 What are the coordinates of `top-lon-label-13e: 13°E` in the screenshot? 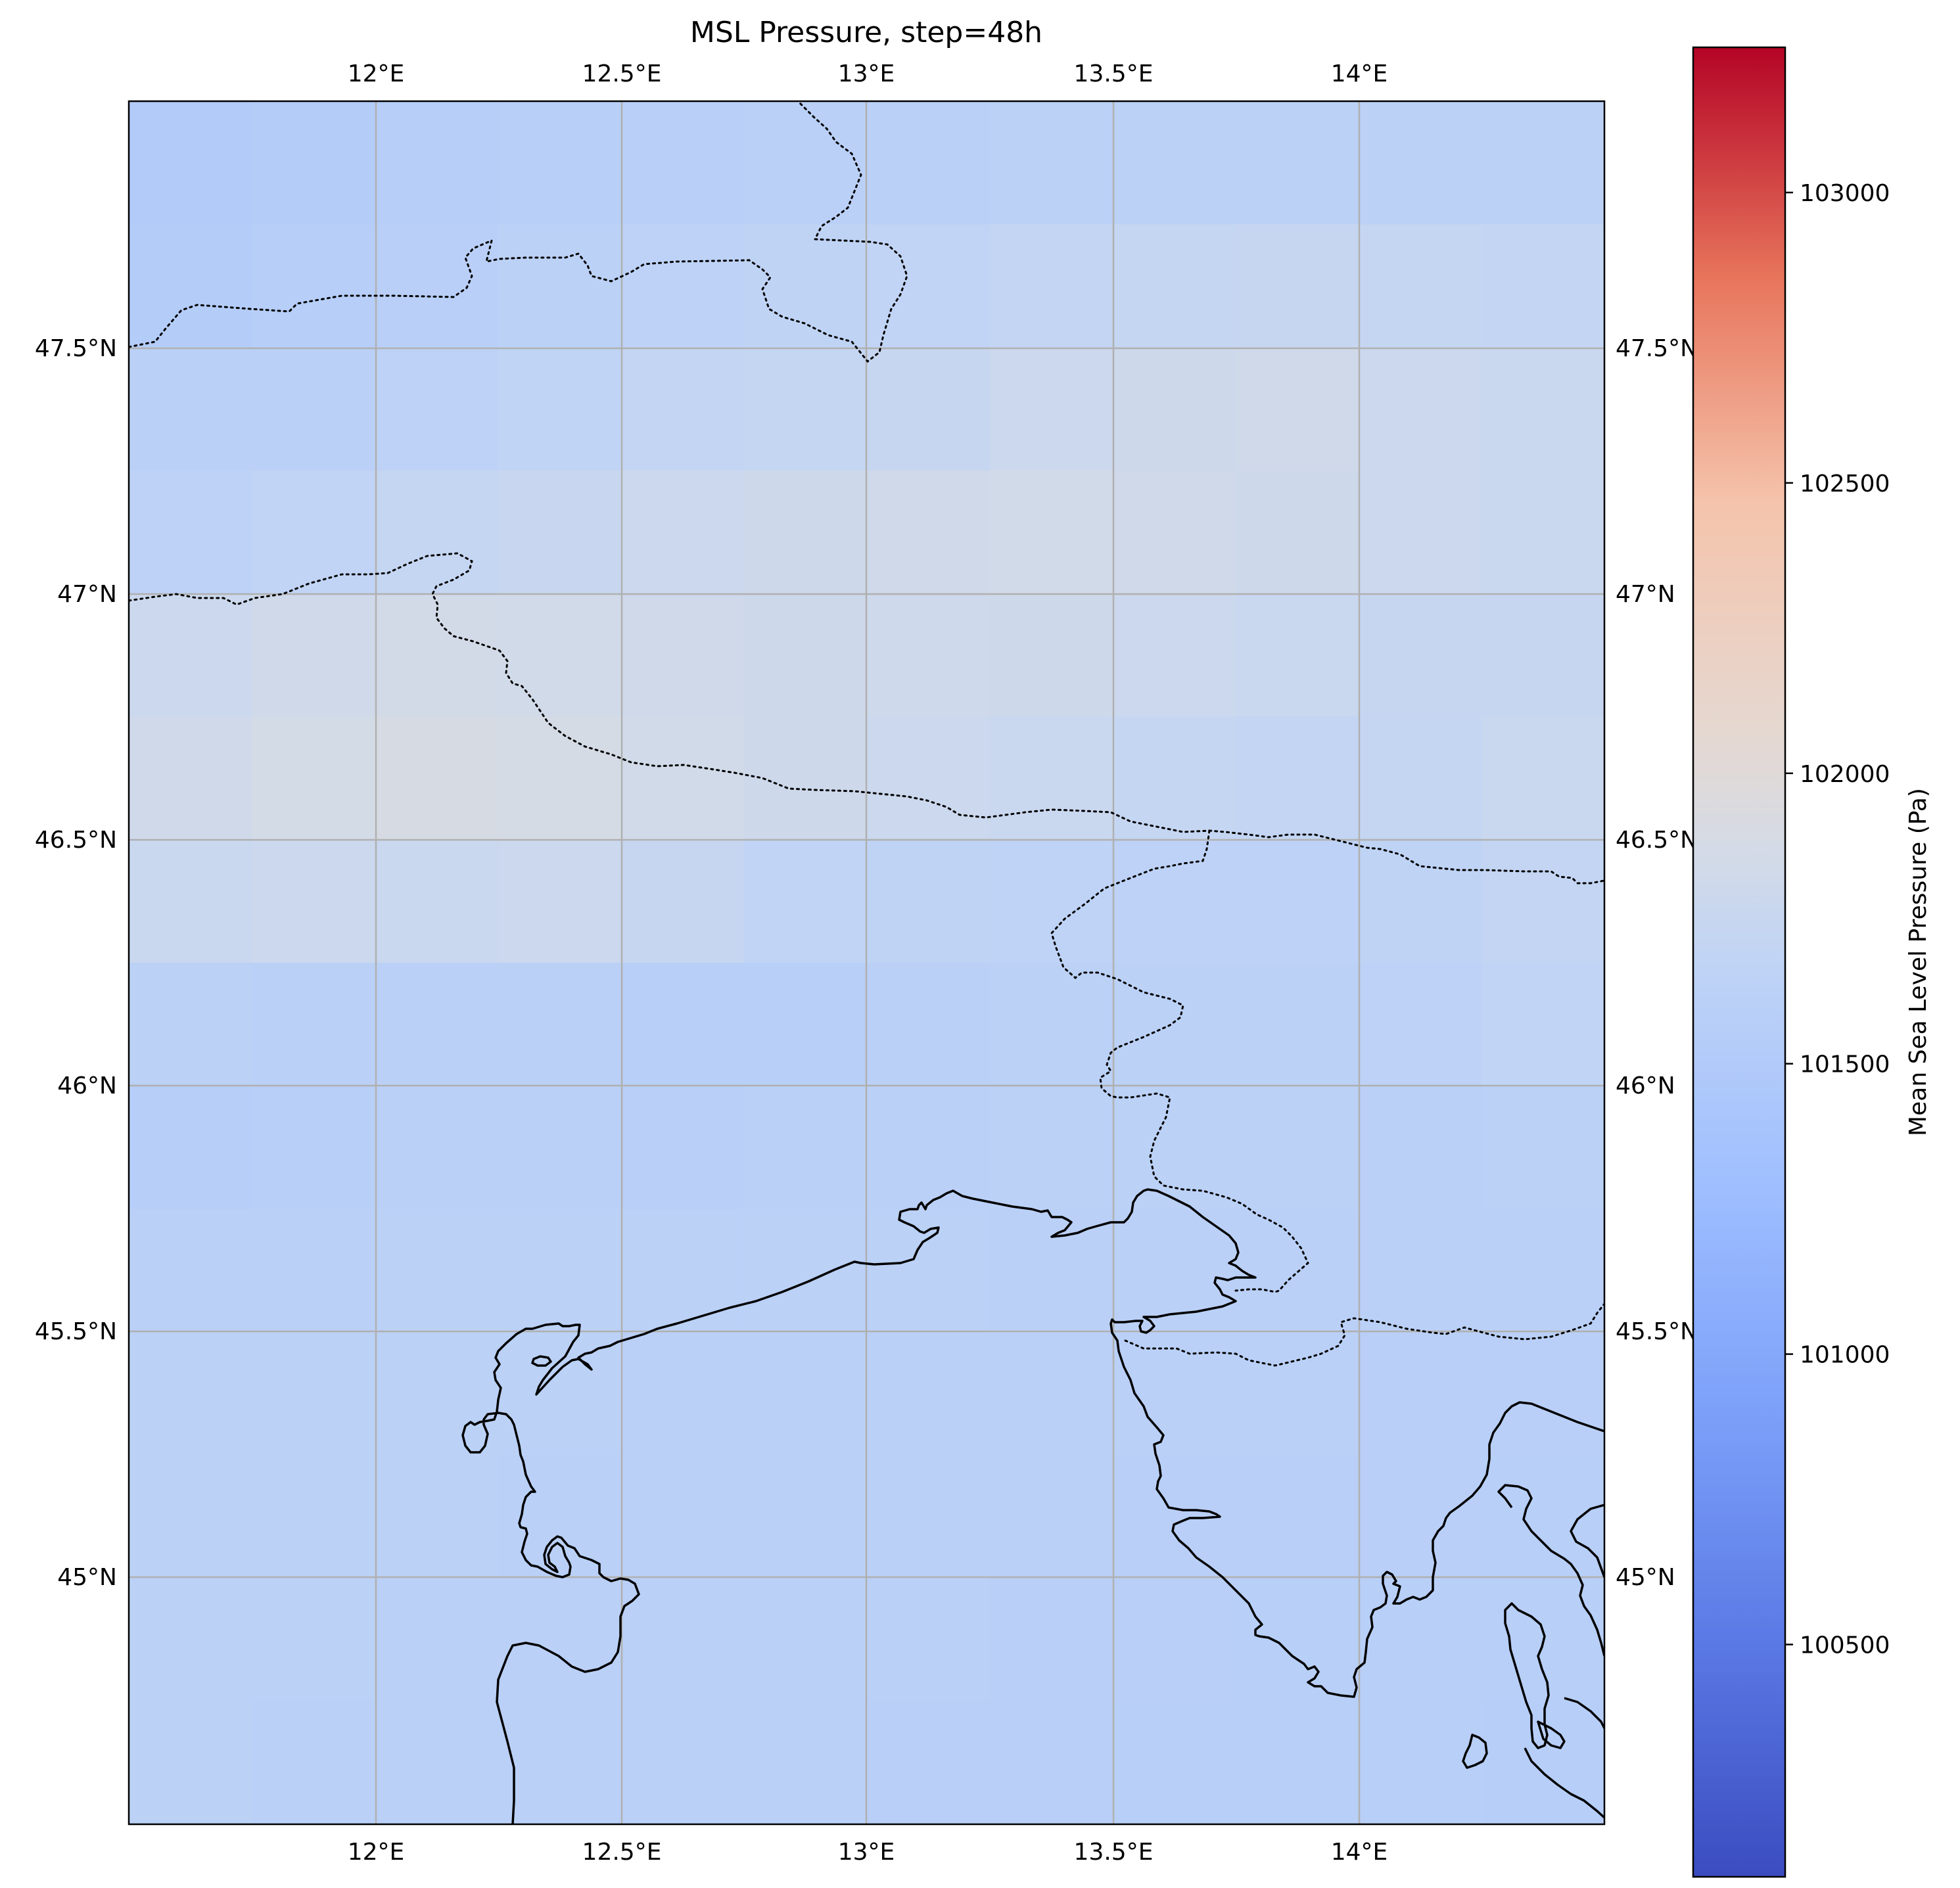 It's located at (866, 73).